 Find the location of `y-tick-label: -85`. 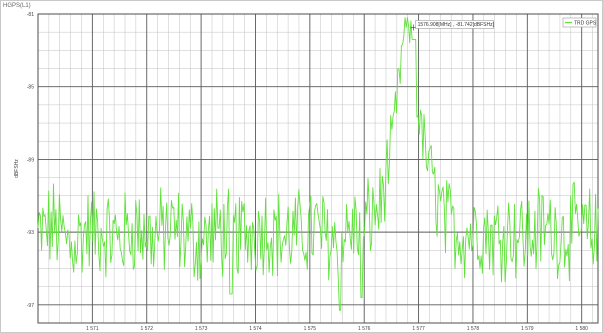

y-tick-label: -85 is located at coordinates (30, 88).